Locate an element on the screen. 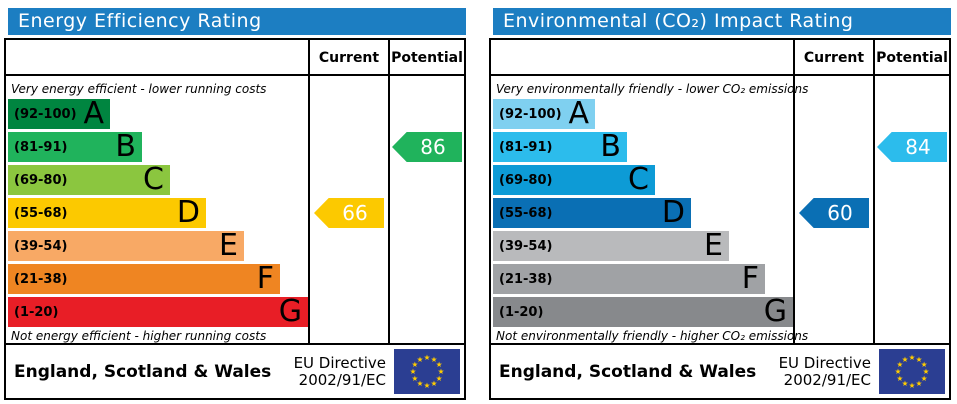 This screenshot has width=957, height=404. band-row-b: (81-91) B is located at coordinates (158, 148).